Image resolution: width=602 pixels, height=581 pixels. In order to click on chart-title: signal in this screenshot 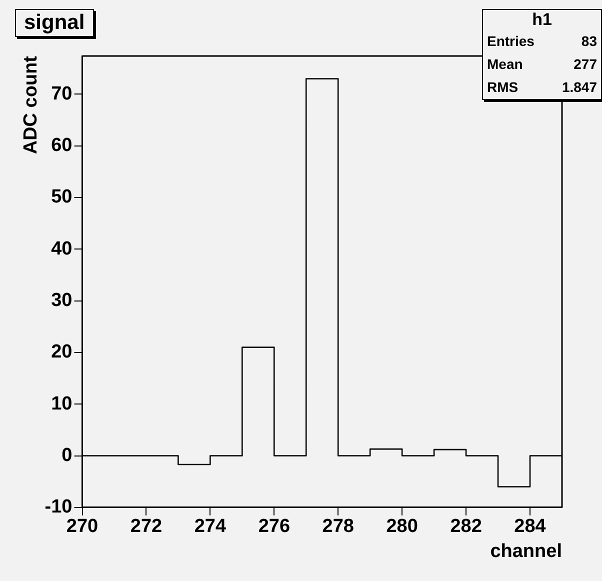, I will do `click(54, 23)`.